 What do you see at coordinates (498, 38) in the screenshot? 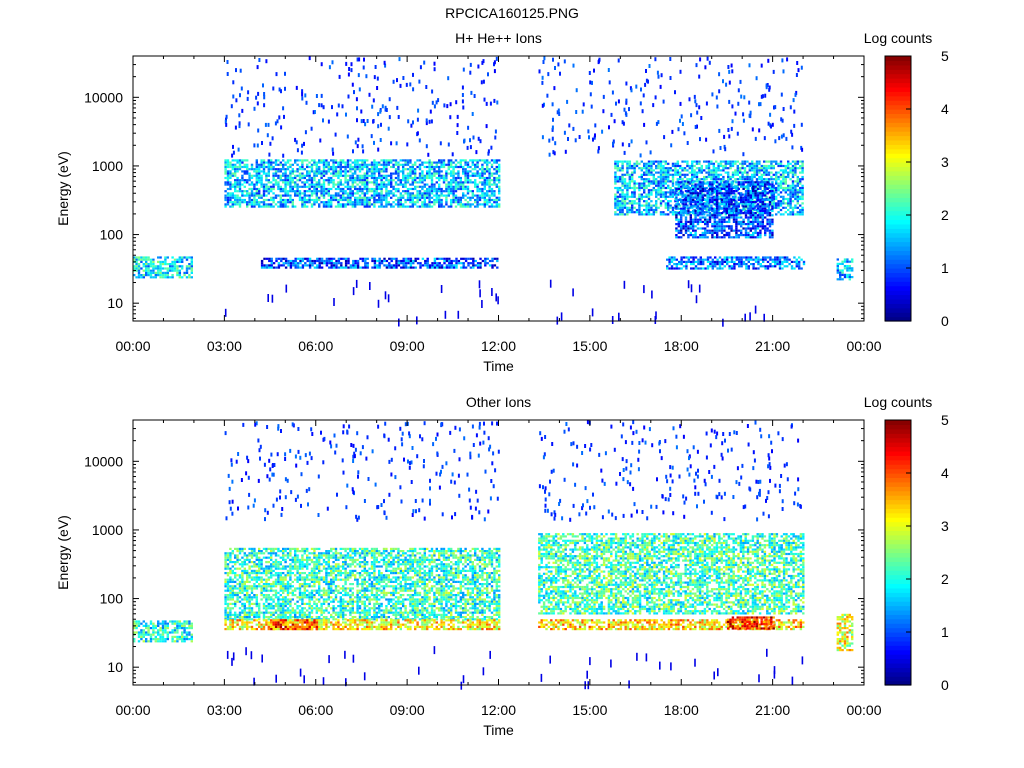
I see `panel-title: H+ He++ Ions` at bounding box center [498, 38].